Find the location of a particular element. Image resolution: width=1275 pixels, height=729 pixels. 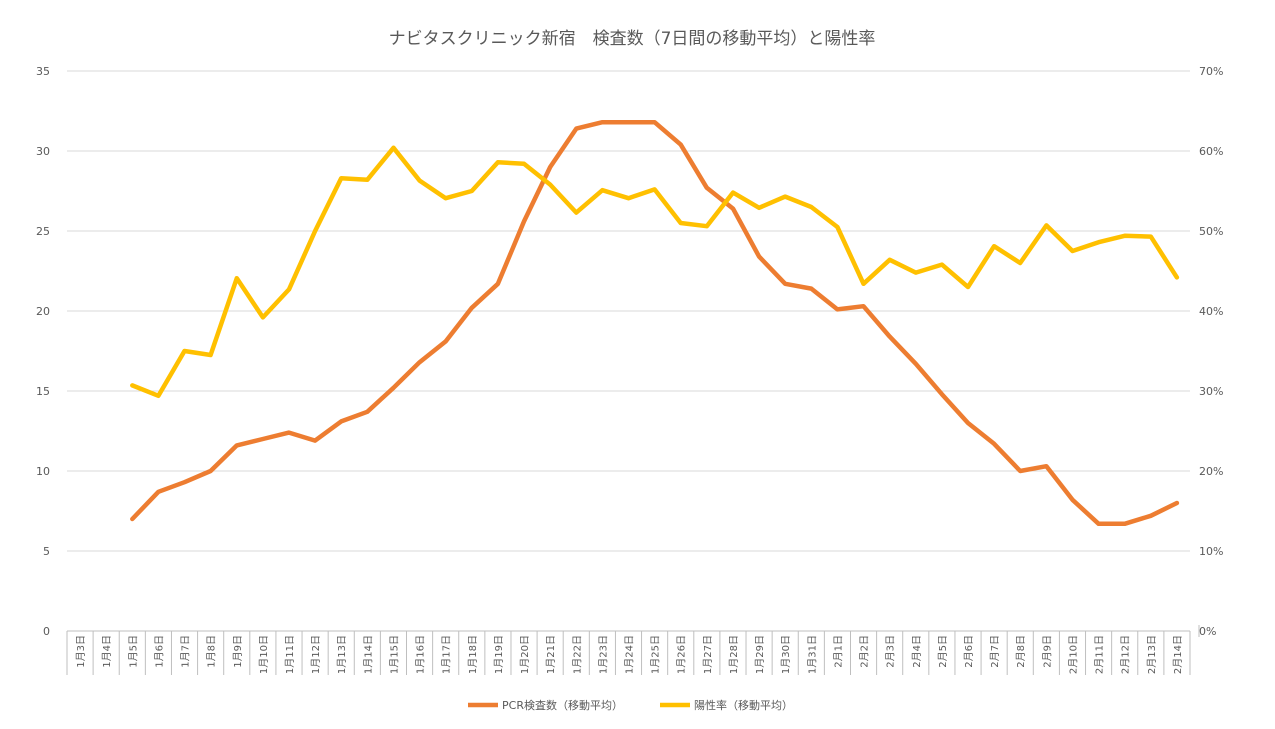

x-tick-label: 1月7日 is located at coordinates (186, 651).